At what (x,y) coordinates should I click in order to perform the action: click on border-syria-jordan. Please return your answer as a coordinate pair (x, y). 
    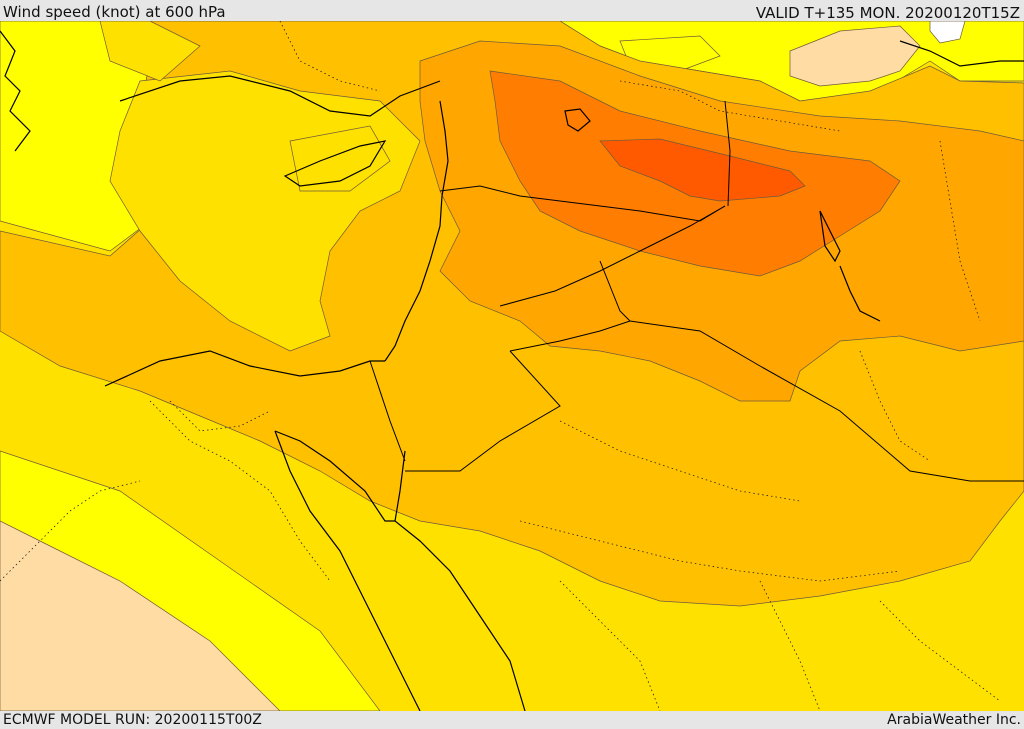
    Looking at the image, I should click on (615, 291).